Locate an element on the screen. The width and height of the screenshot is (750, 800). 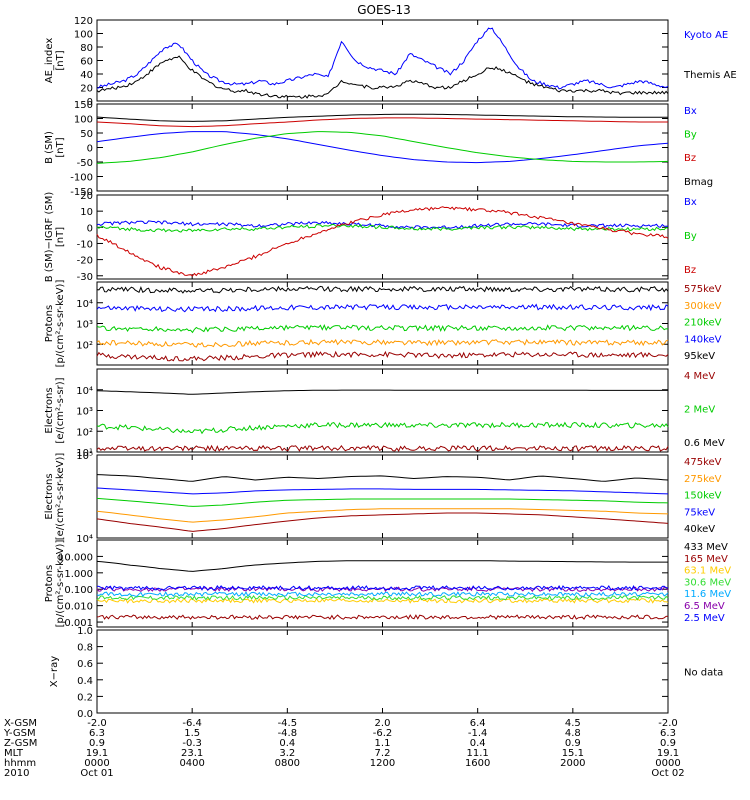
panel-xray: 1.0 0.8 0.6 0.4 0.2 0.0 X−ray No data is located at coordinates (386, 673).